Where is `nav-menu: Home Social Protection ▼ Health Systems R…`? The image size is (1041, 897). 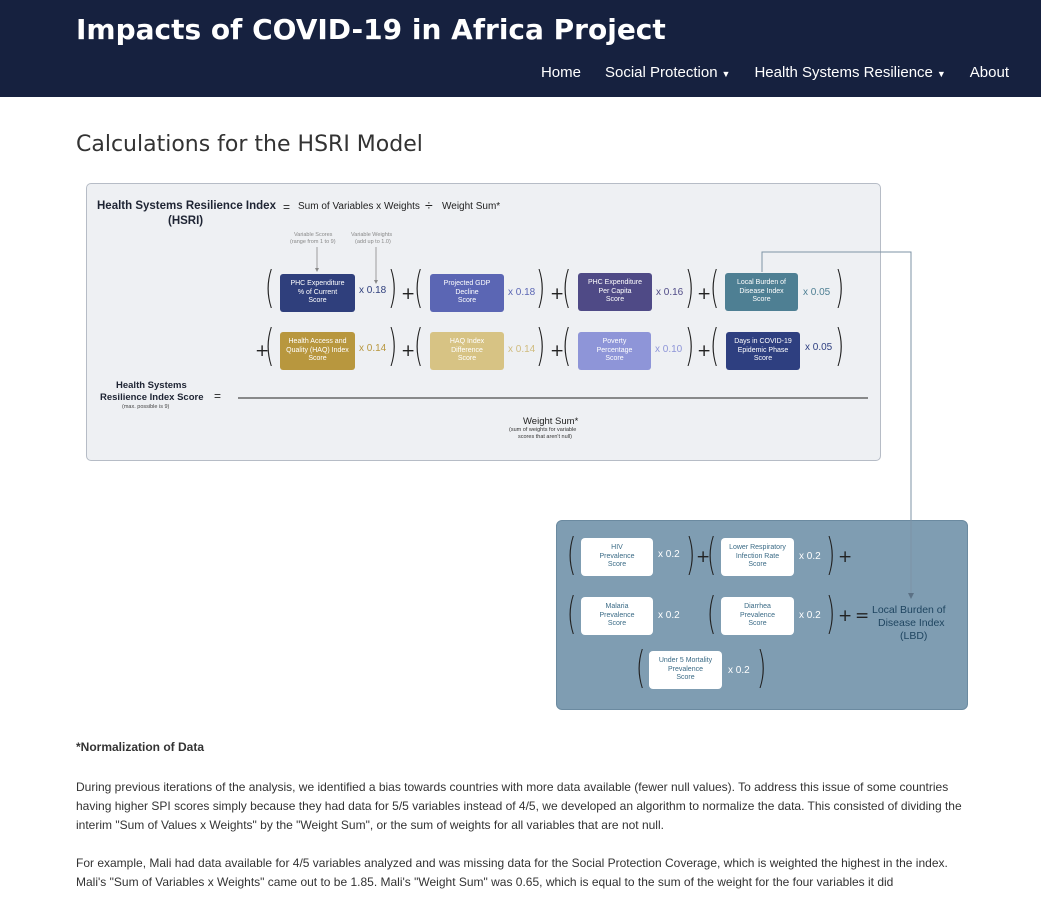 nav-menu: Home Social Protection ▼ Health Systems R… is located at coordinates (763, 72).